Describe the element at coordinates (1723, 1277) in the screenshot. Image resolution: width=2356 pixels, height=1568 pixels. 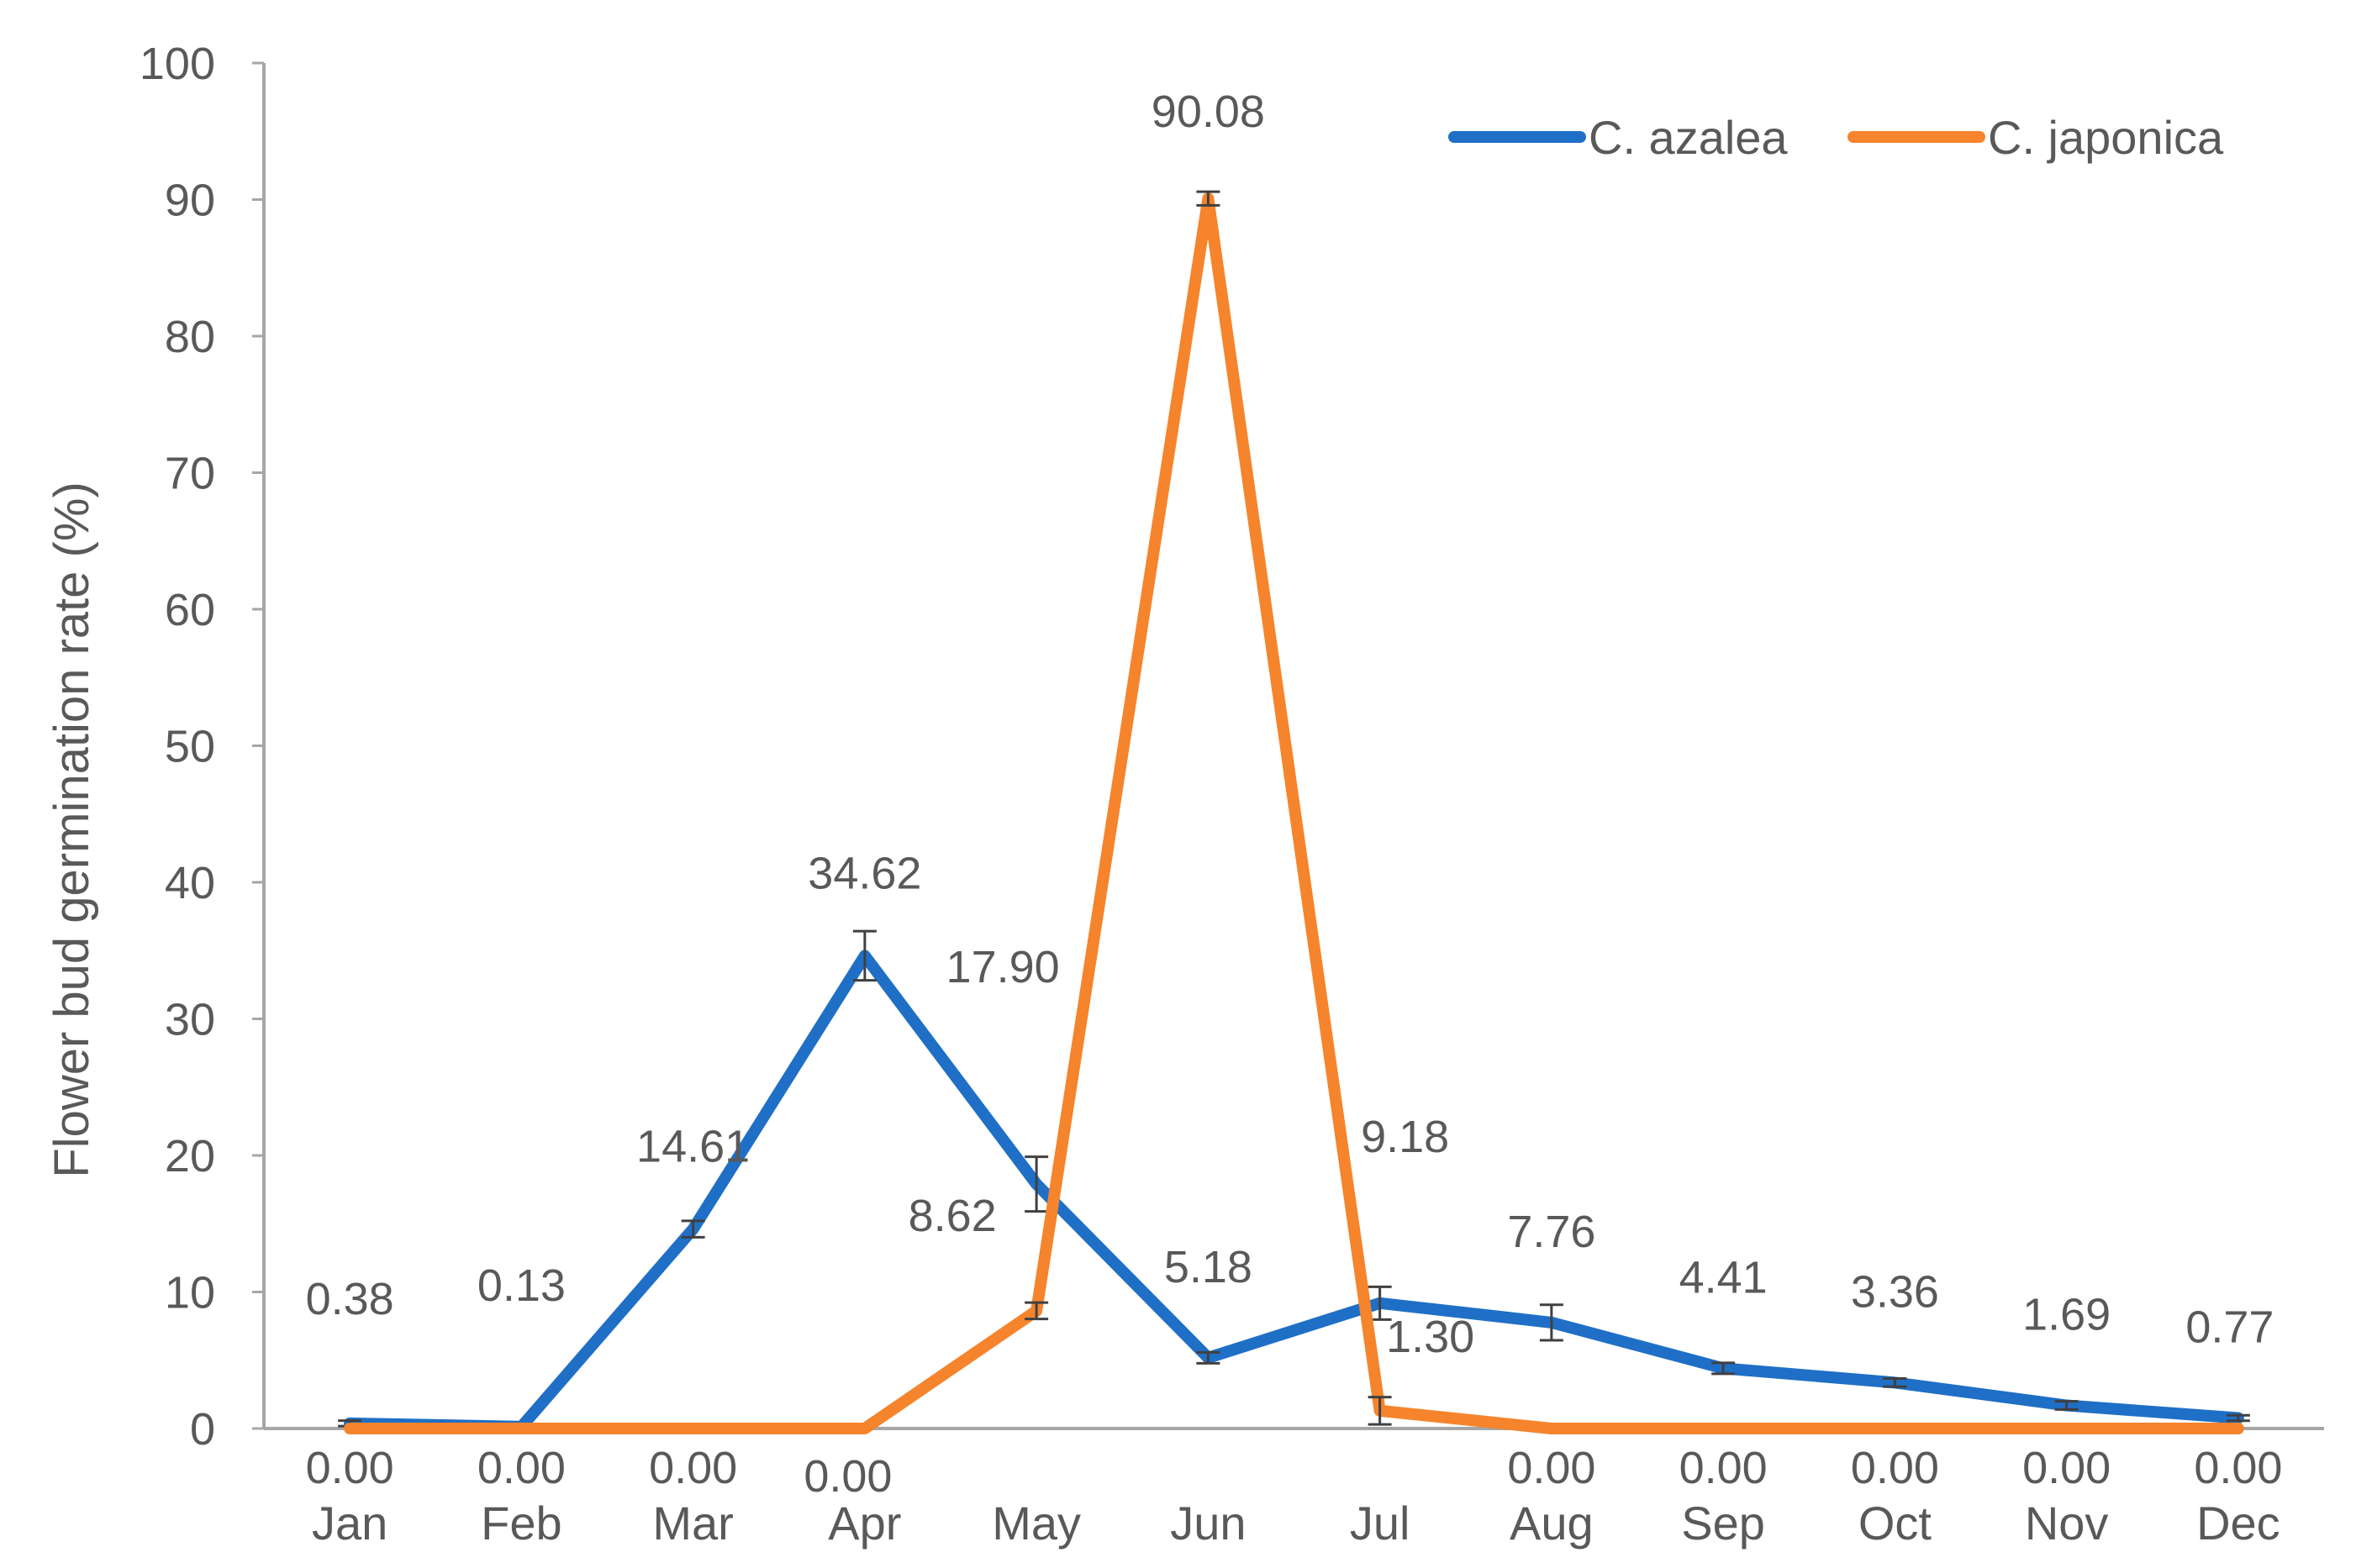
I see `c-azalea-data-label: 4.41` at that location.